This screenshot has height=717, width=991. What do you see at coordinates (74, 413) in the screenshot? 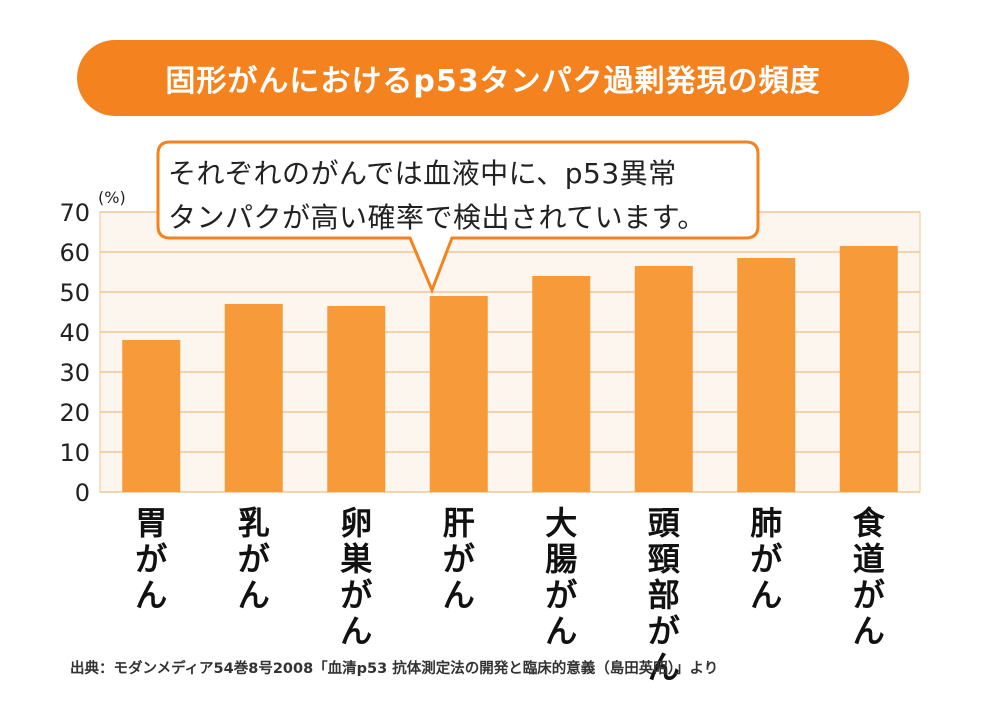
I see `y-tick-label: 20` at bounding box center [74, 413].